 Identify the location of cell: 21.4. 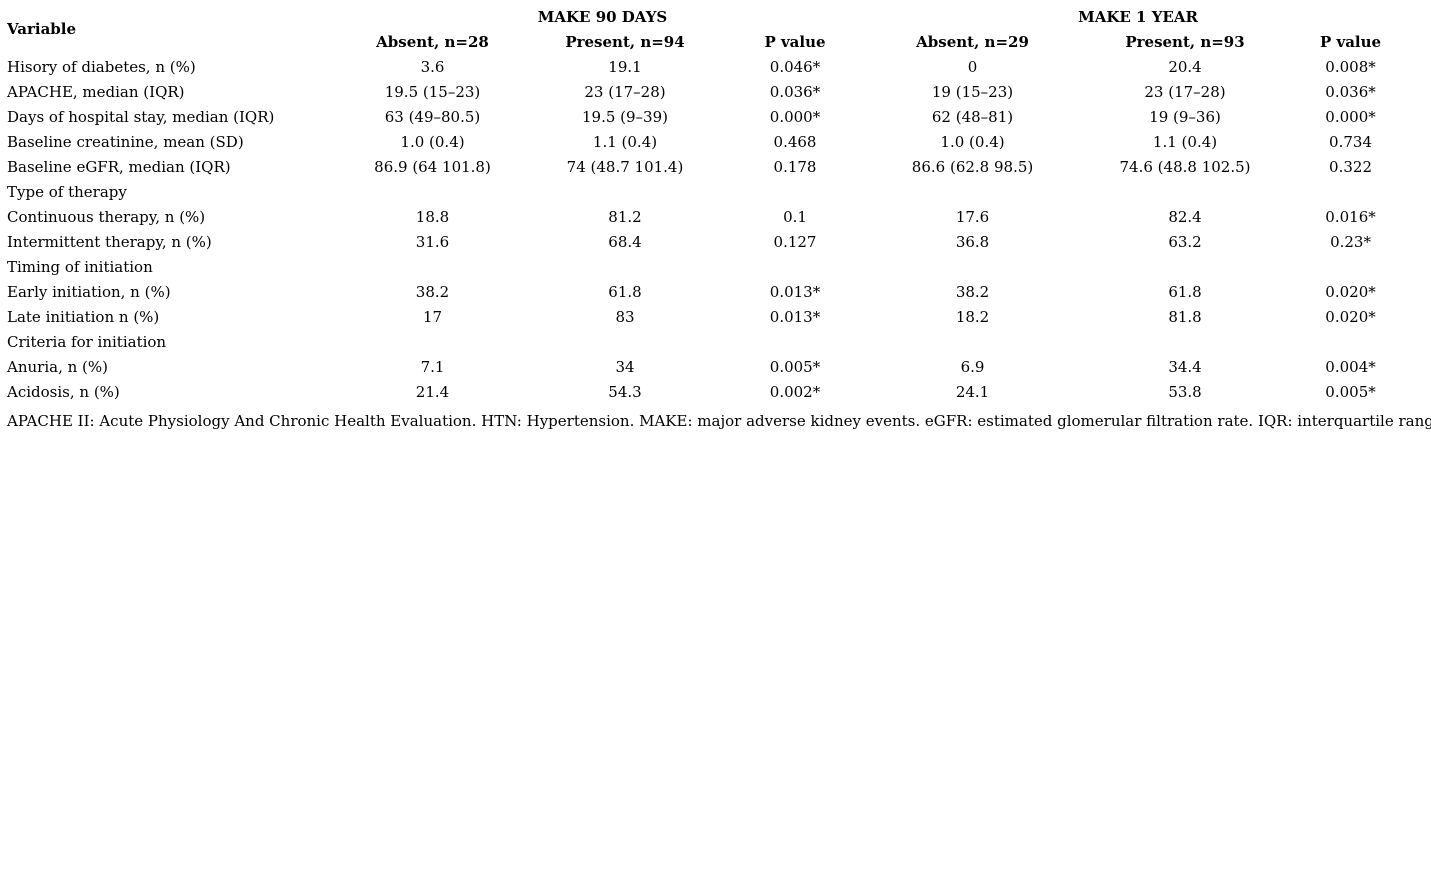
(432, 391).